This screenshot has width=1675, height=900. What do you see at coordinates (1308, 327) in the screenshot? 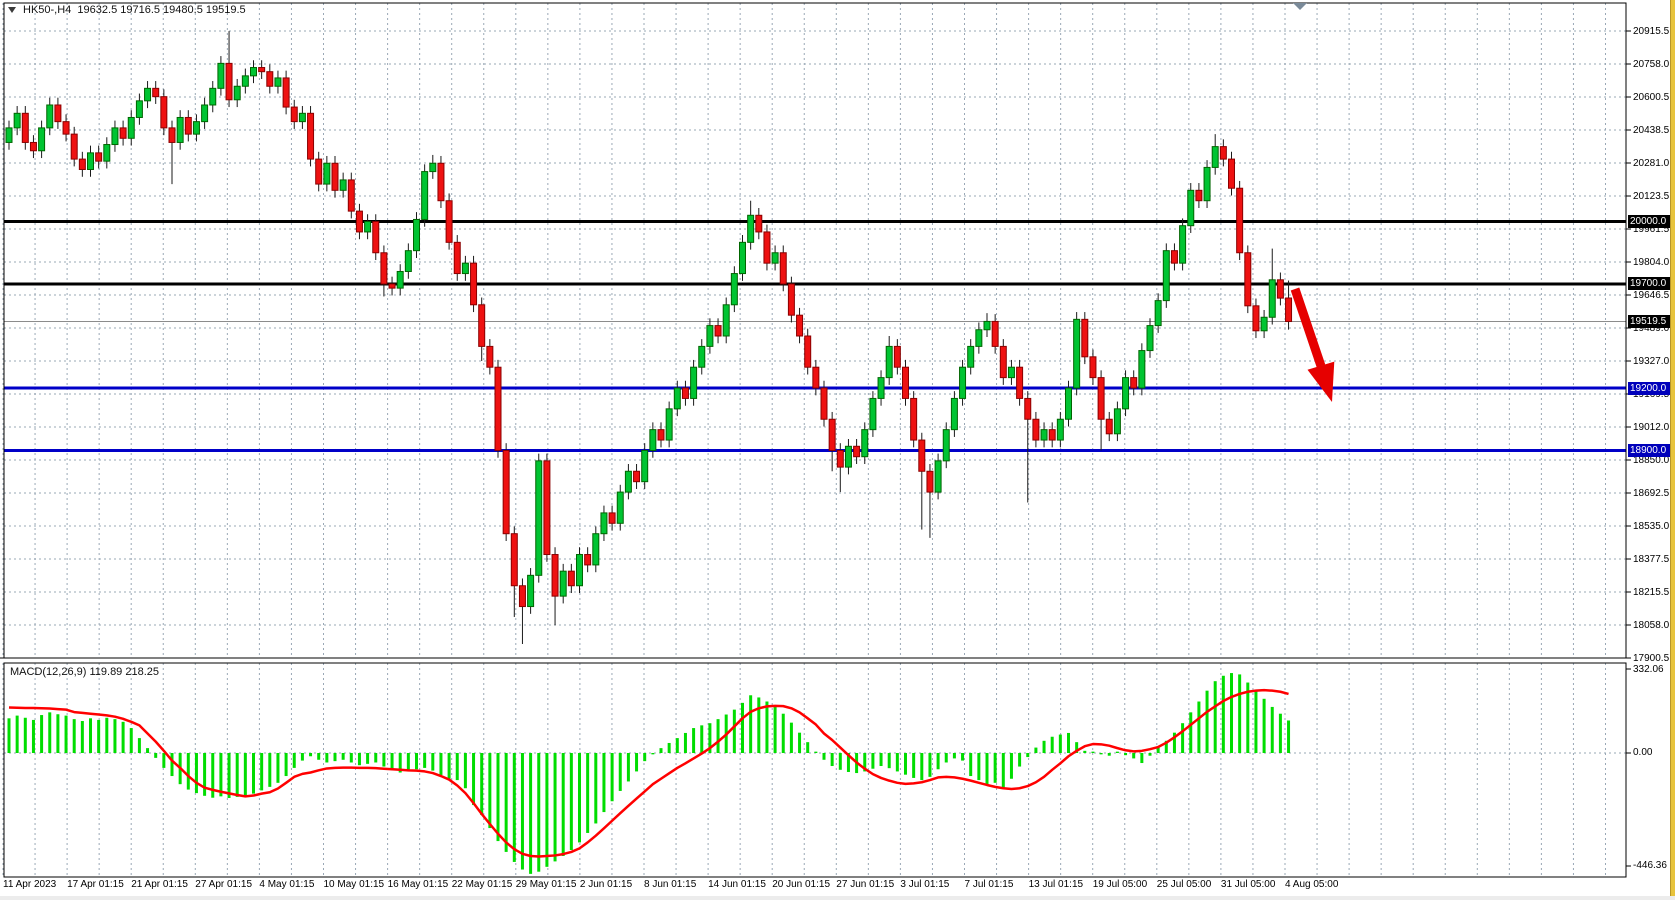
I see `trend-arrow-shaft` at bounding box center [1308, 327].